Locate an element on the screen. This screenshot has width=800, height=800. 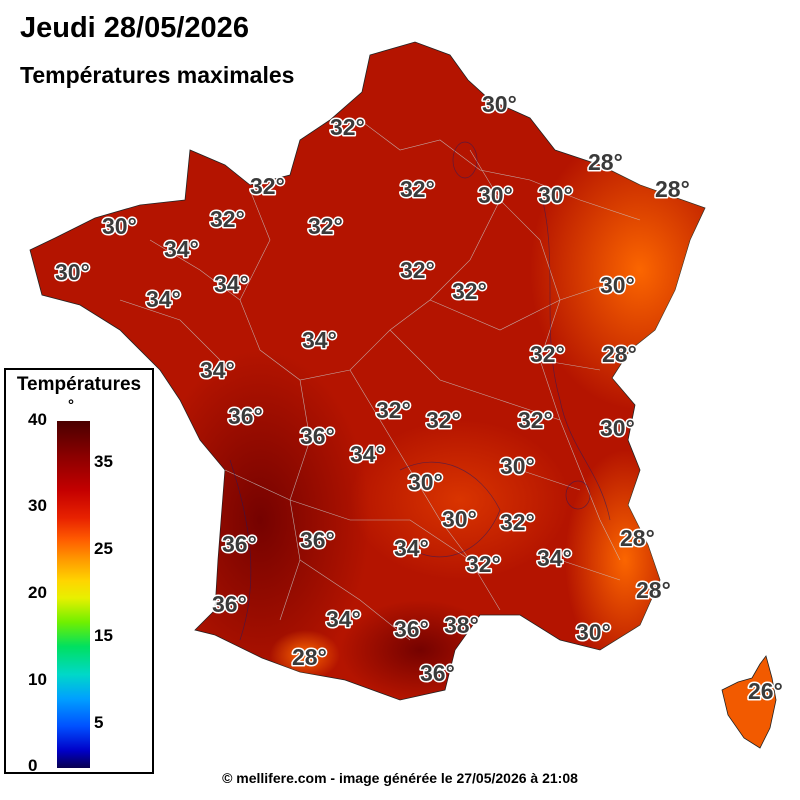
legend-title: Températures is located at coordinates (79, 384).